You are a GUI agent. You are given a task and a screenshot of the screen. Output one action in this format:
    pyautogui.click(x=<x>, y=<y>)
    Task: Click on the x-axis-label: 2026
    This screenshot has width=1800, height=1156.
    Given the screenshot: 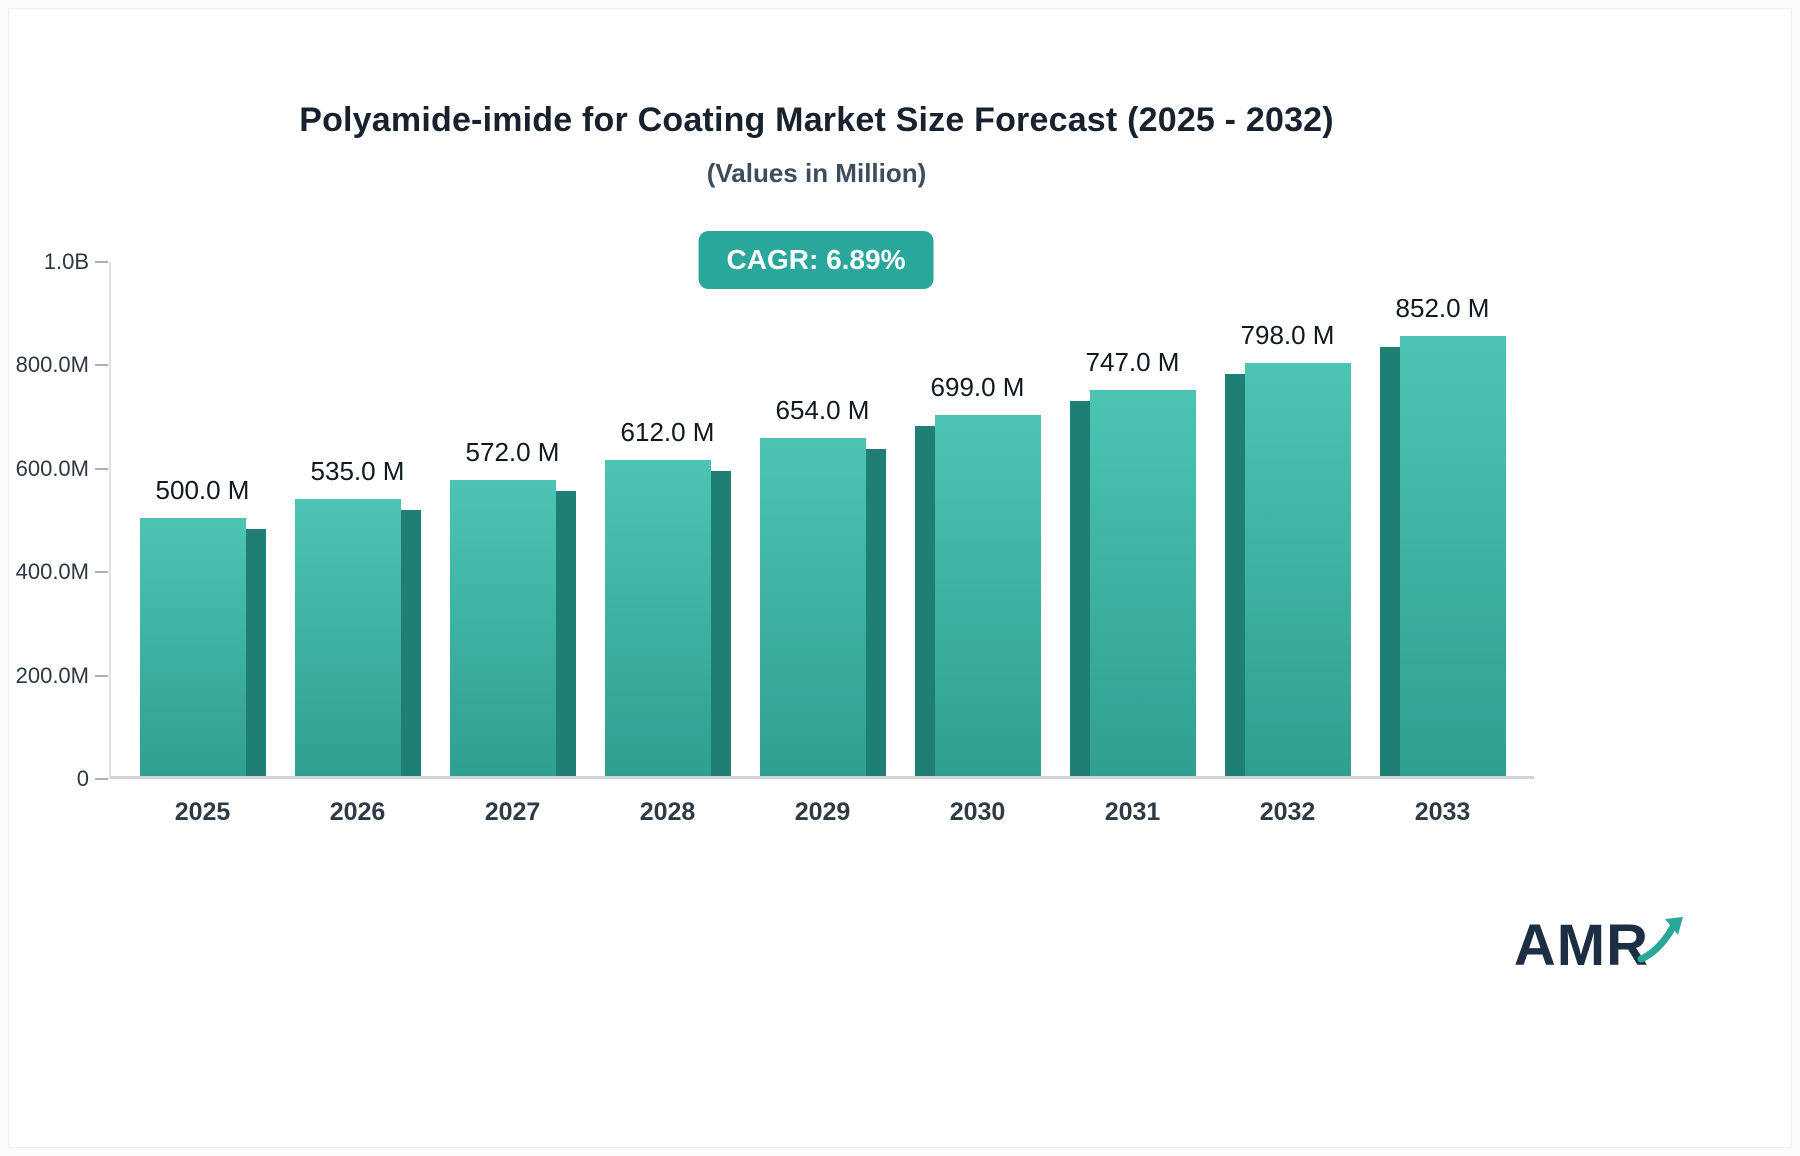 What is the action you would take?
    pyautogui.click(x=357, y=812)
    